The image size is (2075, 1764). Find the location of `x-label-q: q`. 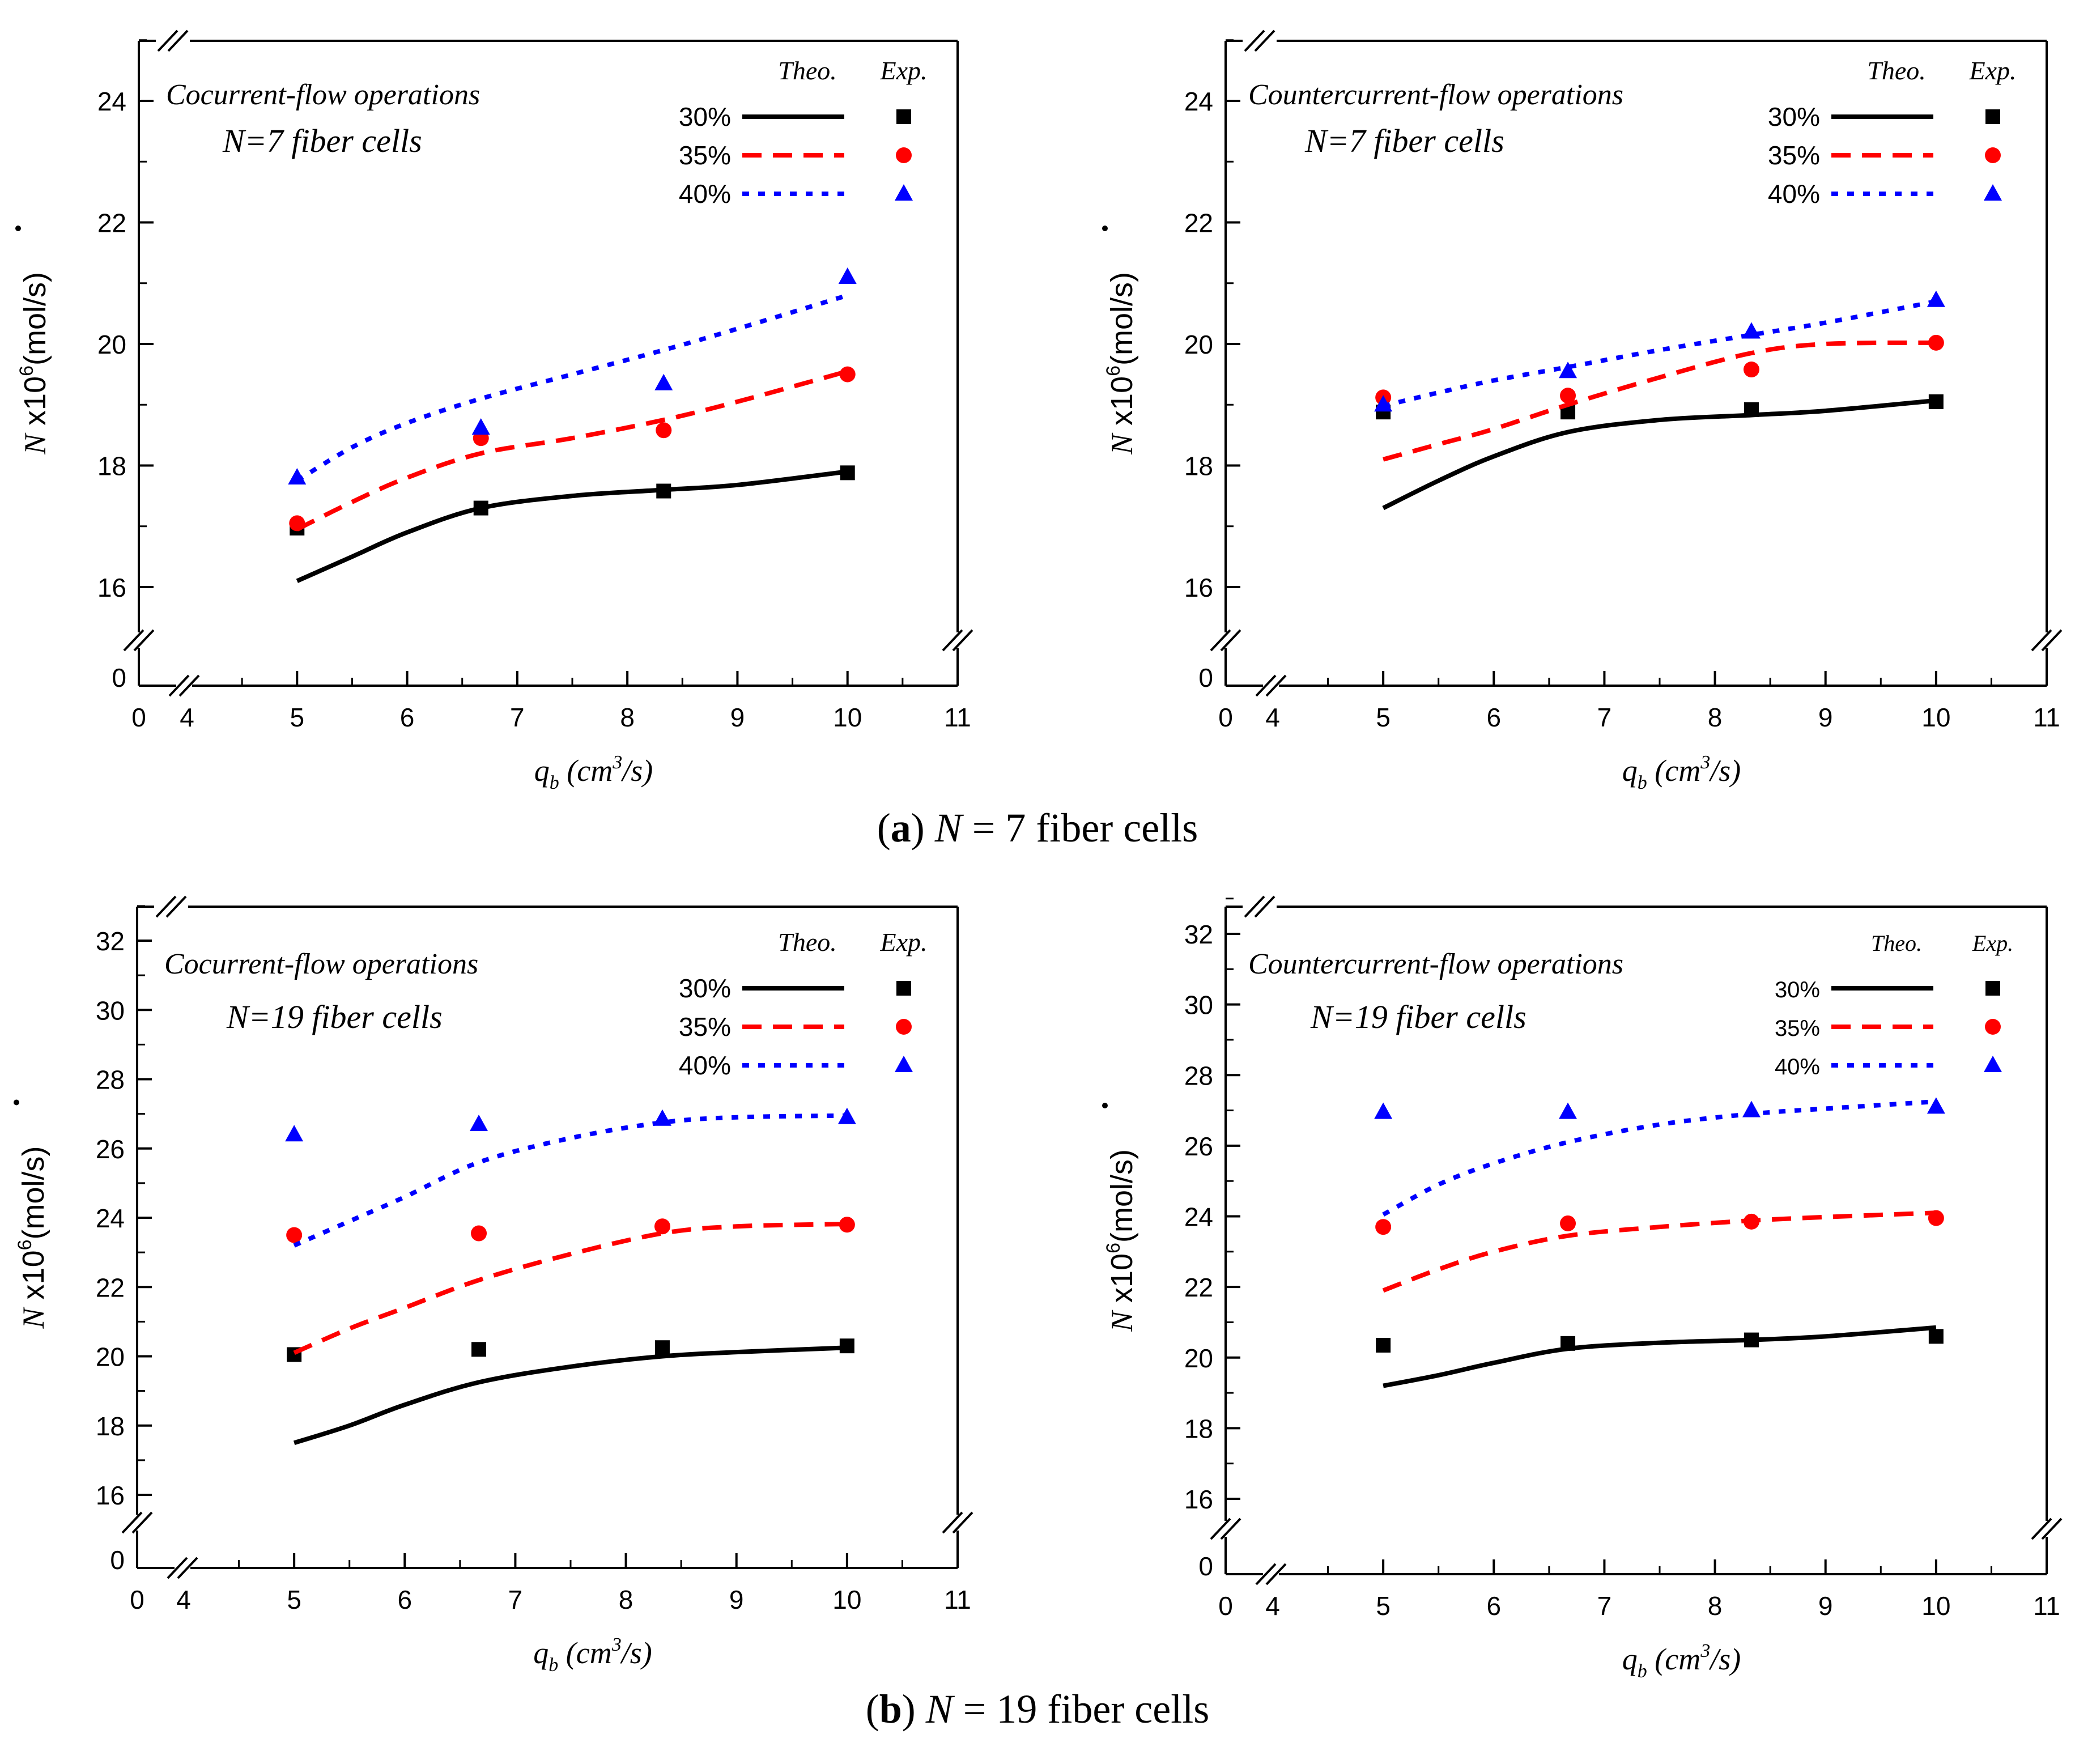

x-label-q: q is located at coordinates (540, 1653).